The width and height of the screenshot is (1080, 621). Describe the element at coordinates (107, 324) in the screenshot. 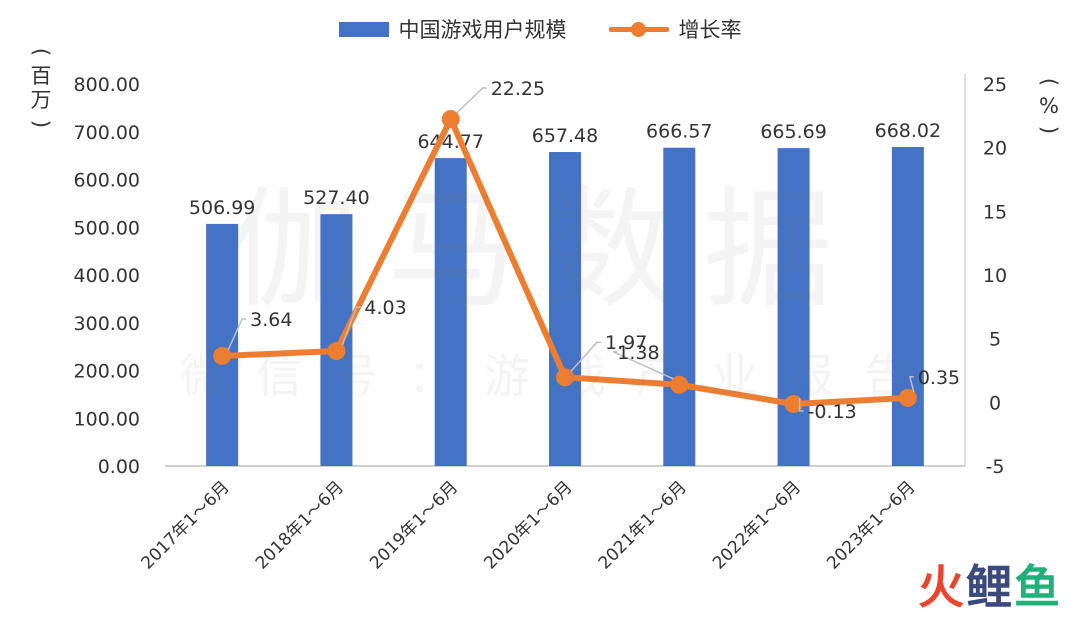

I see `y-left-tick-label: 300.00` at that location.